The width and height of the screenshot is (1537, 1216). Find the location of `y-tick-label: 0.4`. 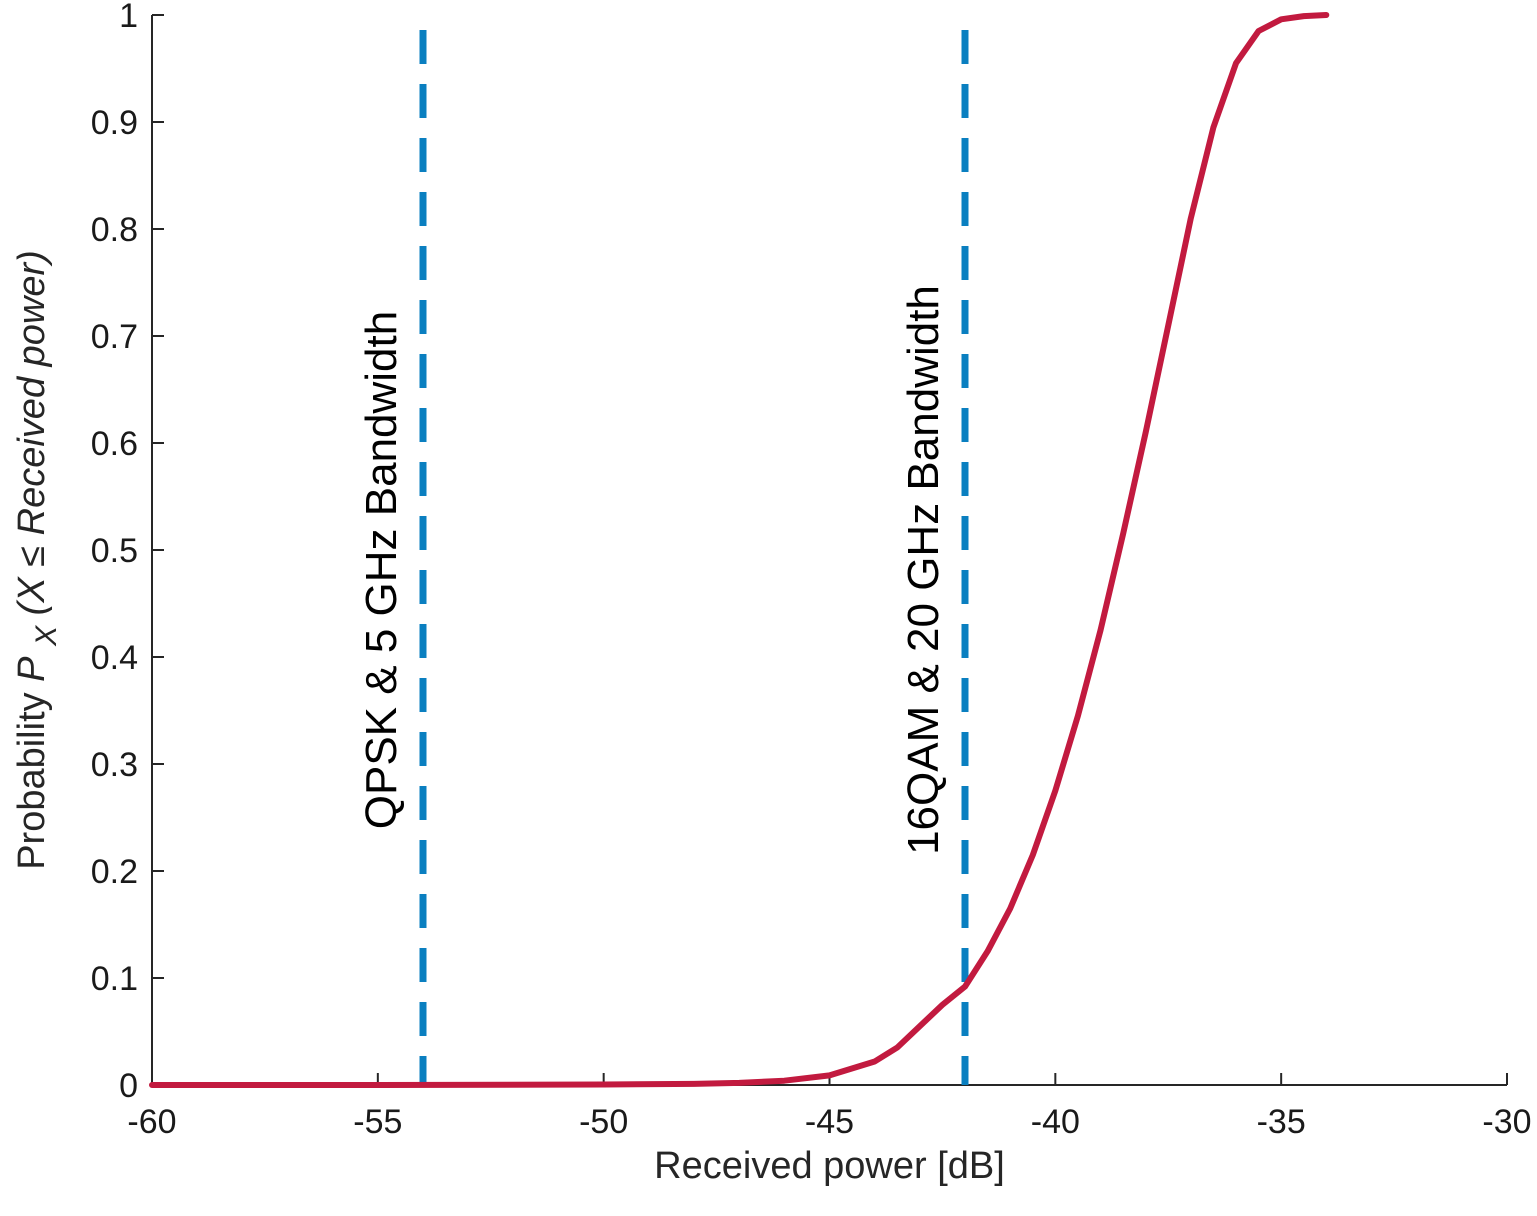

y-tick-label: 0.4 is located at coordinates (114, 658).